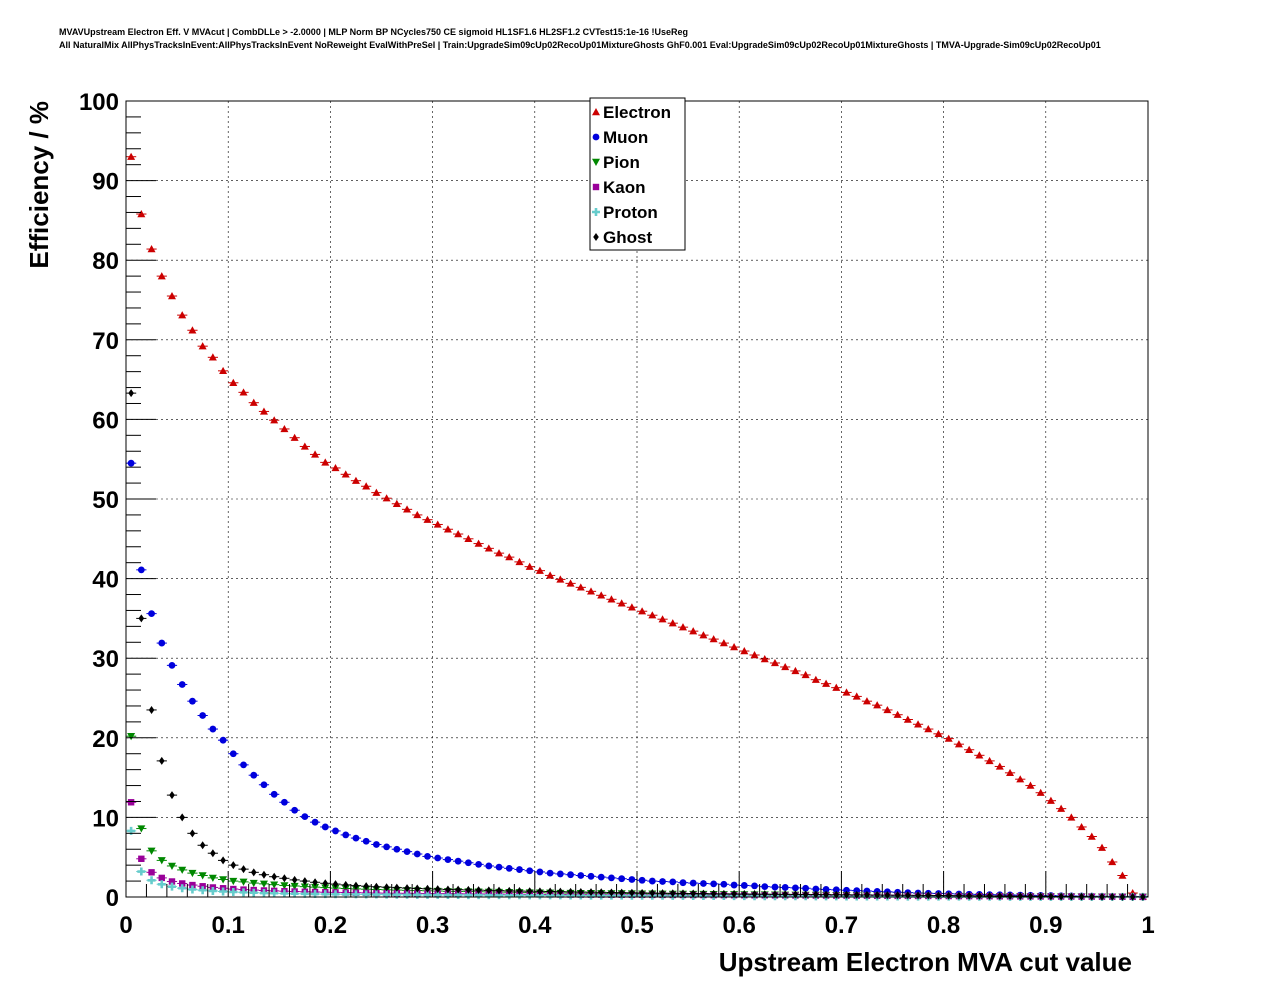 This screenshot has width=1276, height=996. Describe the element at coordinates (192, 885) in the screenshot. I see `kaon-point` at that location.